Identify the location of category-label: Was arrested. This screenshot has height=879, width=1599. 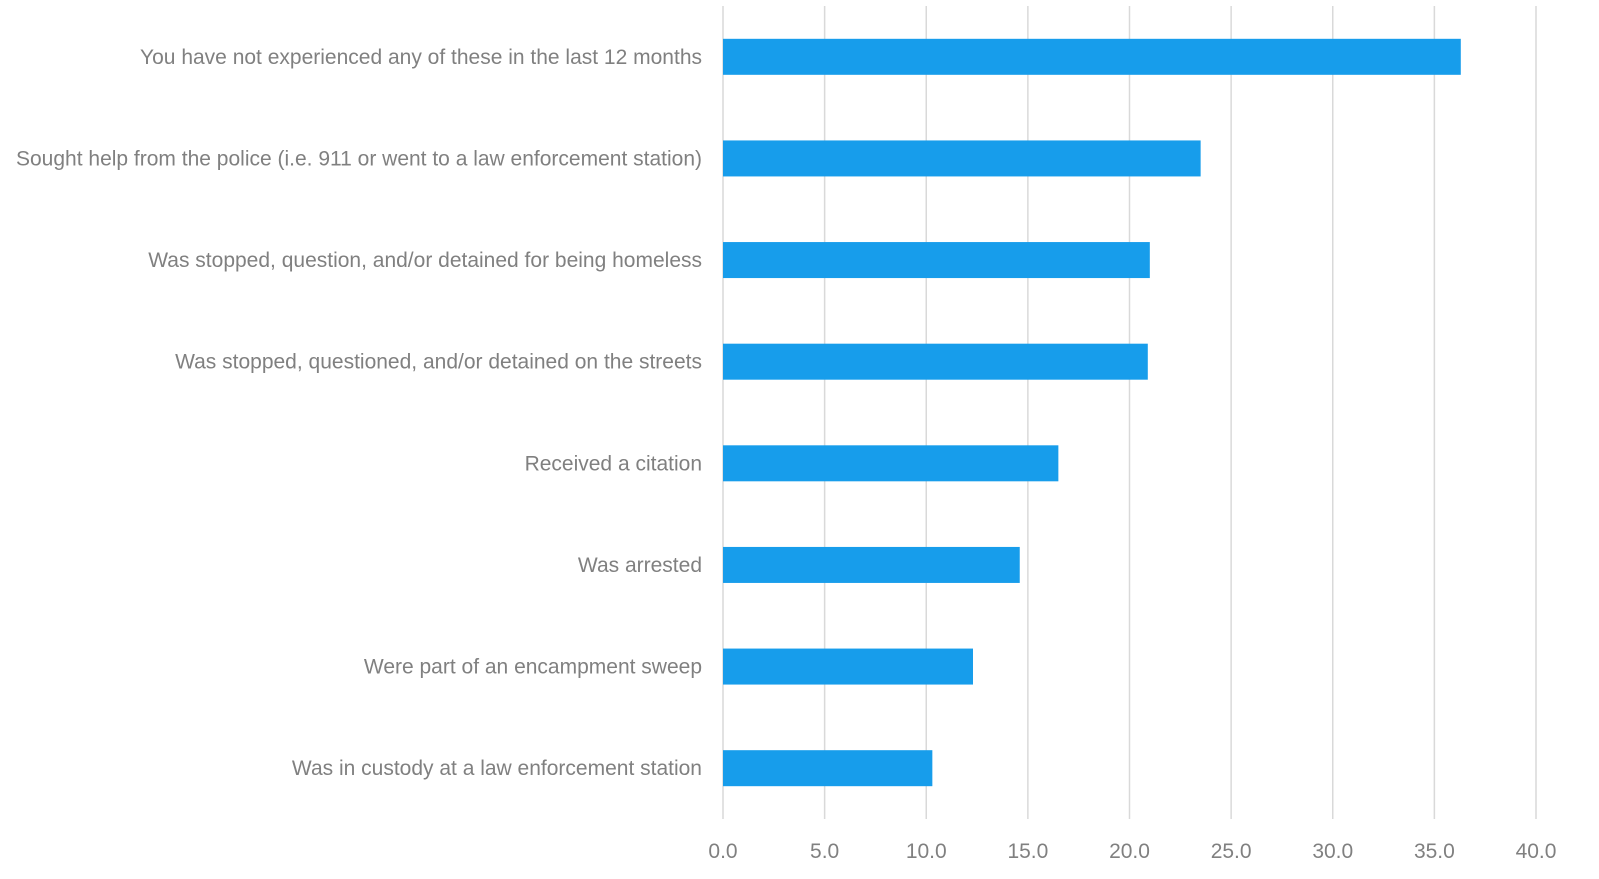
(640, 565).